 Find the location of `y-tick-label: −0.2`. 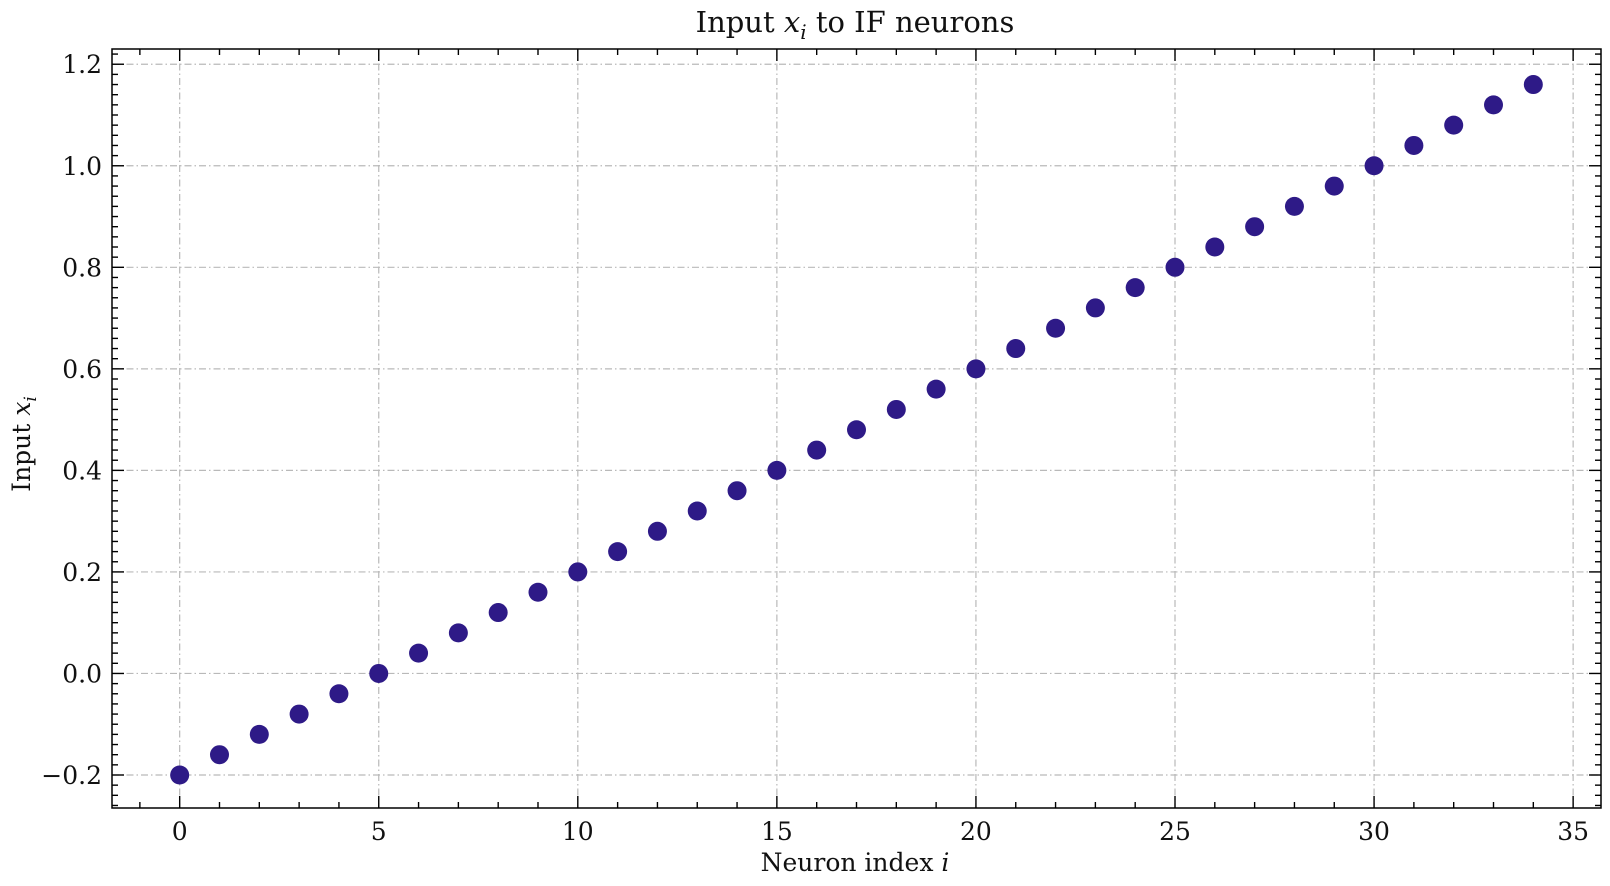

y-tick-label: −0.2 is located at coordinates (71, 775).